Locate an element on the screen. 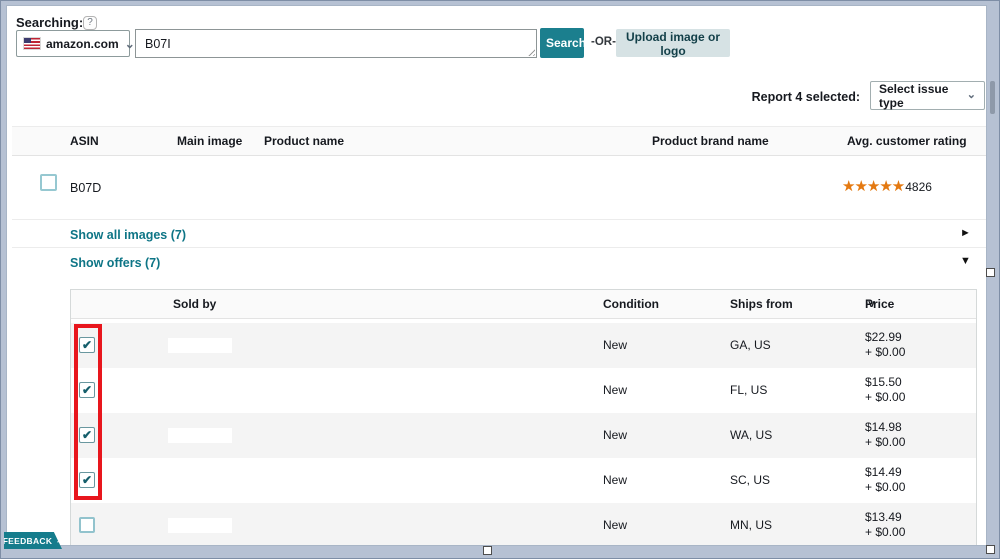 Image resolution: width=1000 pixels, height=559 pixels. offer-row: ✔ New FL, US $15.50 + $0.00 is located at coordinates (523, 390).